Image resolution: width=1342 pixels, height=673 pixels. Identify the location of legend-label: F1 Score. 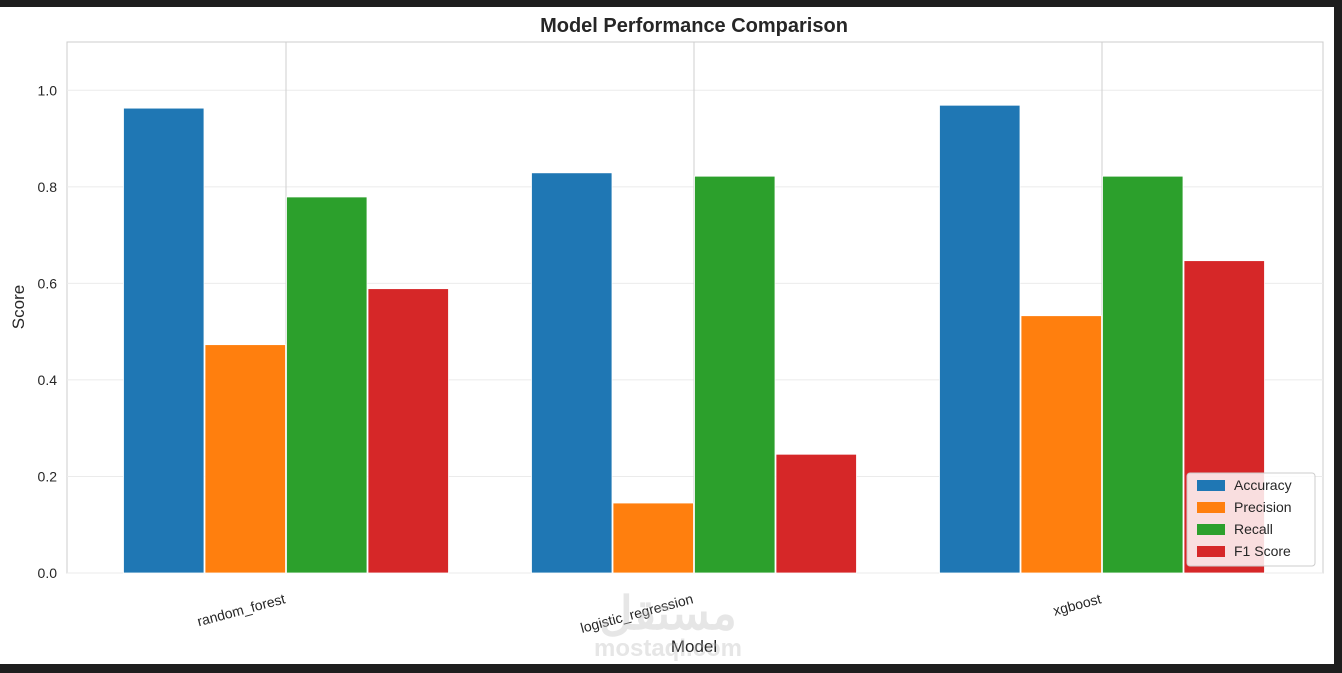
(1262, 551).